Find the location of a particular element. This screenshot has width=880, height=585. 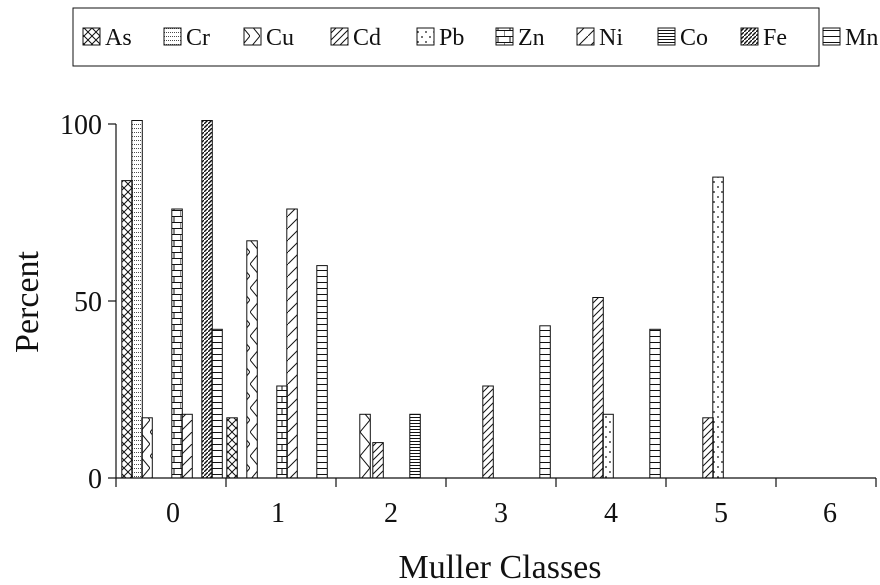

legend: As Cr Cu Cd Pb Zn Ni Co Fe Mn is located at coordinates (475, 37).